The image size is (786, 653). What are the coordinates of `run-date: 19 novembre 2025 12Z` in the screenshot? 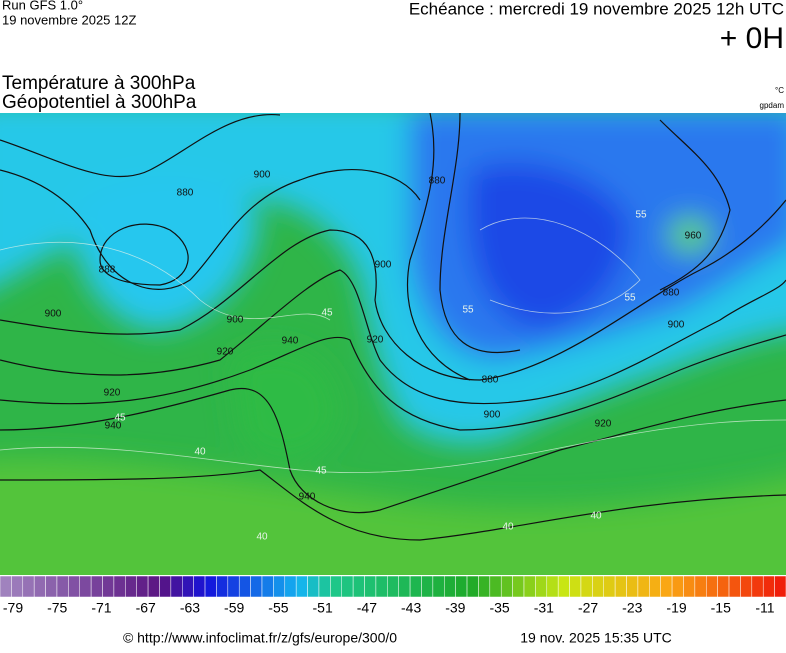 It's located at (69, 19).